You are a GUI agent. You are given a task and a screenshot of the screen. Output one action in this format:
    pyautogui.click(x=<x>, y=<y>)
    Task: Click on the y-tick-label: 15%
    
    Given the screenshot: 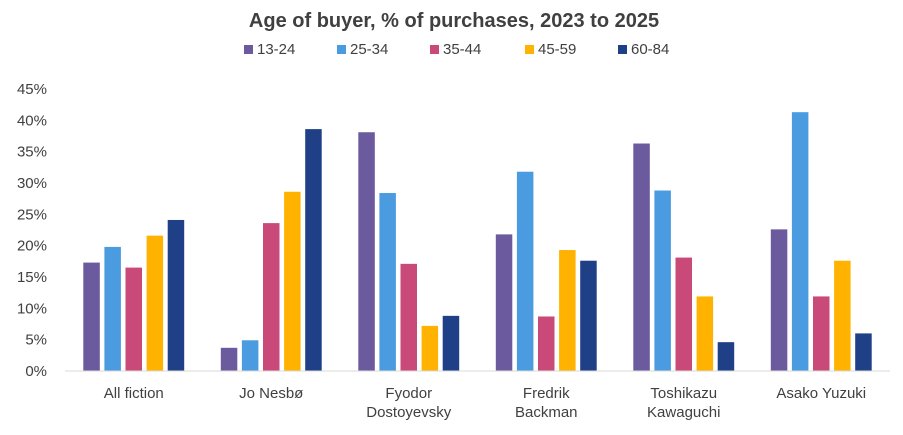 What is the action you would take?
    pyautogui.click(x=32, y=277)
    